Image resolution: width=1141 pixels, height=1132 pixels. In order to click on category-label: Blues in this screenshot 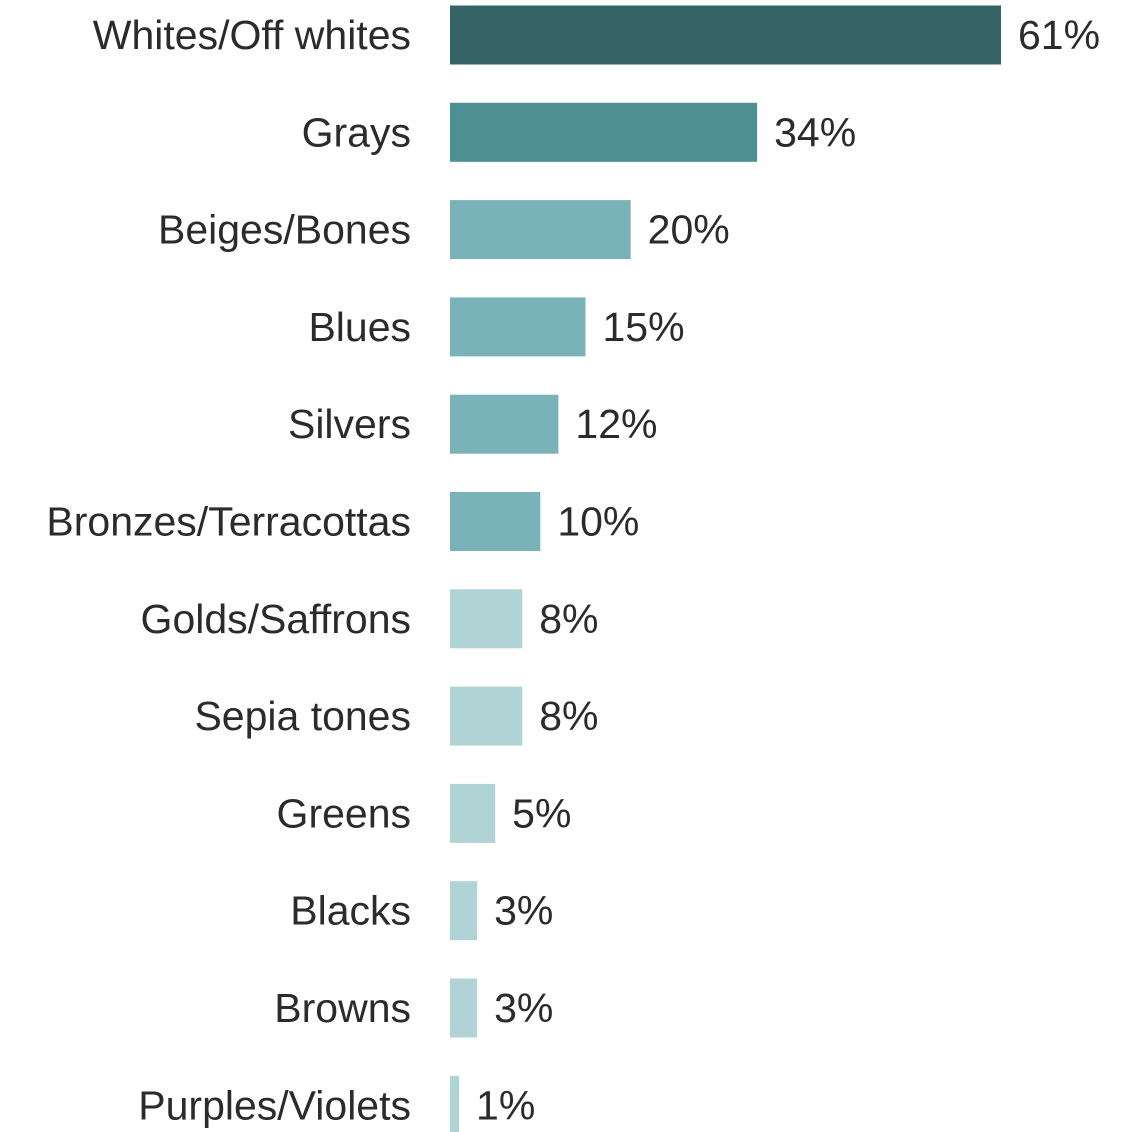, I will do `click(359, 327)`.